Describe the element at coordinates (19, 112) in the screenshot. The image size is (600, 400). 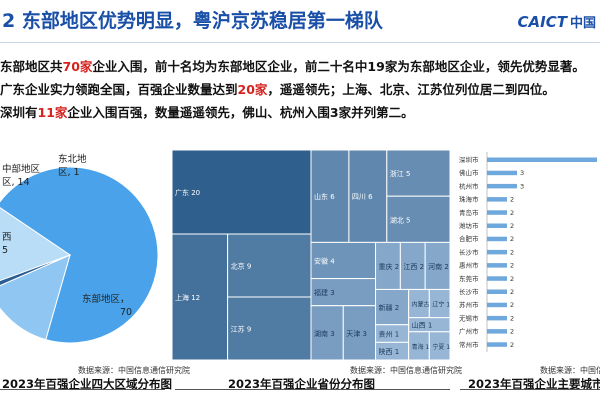
I see `bullet-3-pre: 深圳有` at that location.